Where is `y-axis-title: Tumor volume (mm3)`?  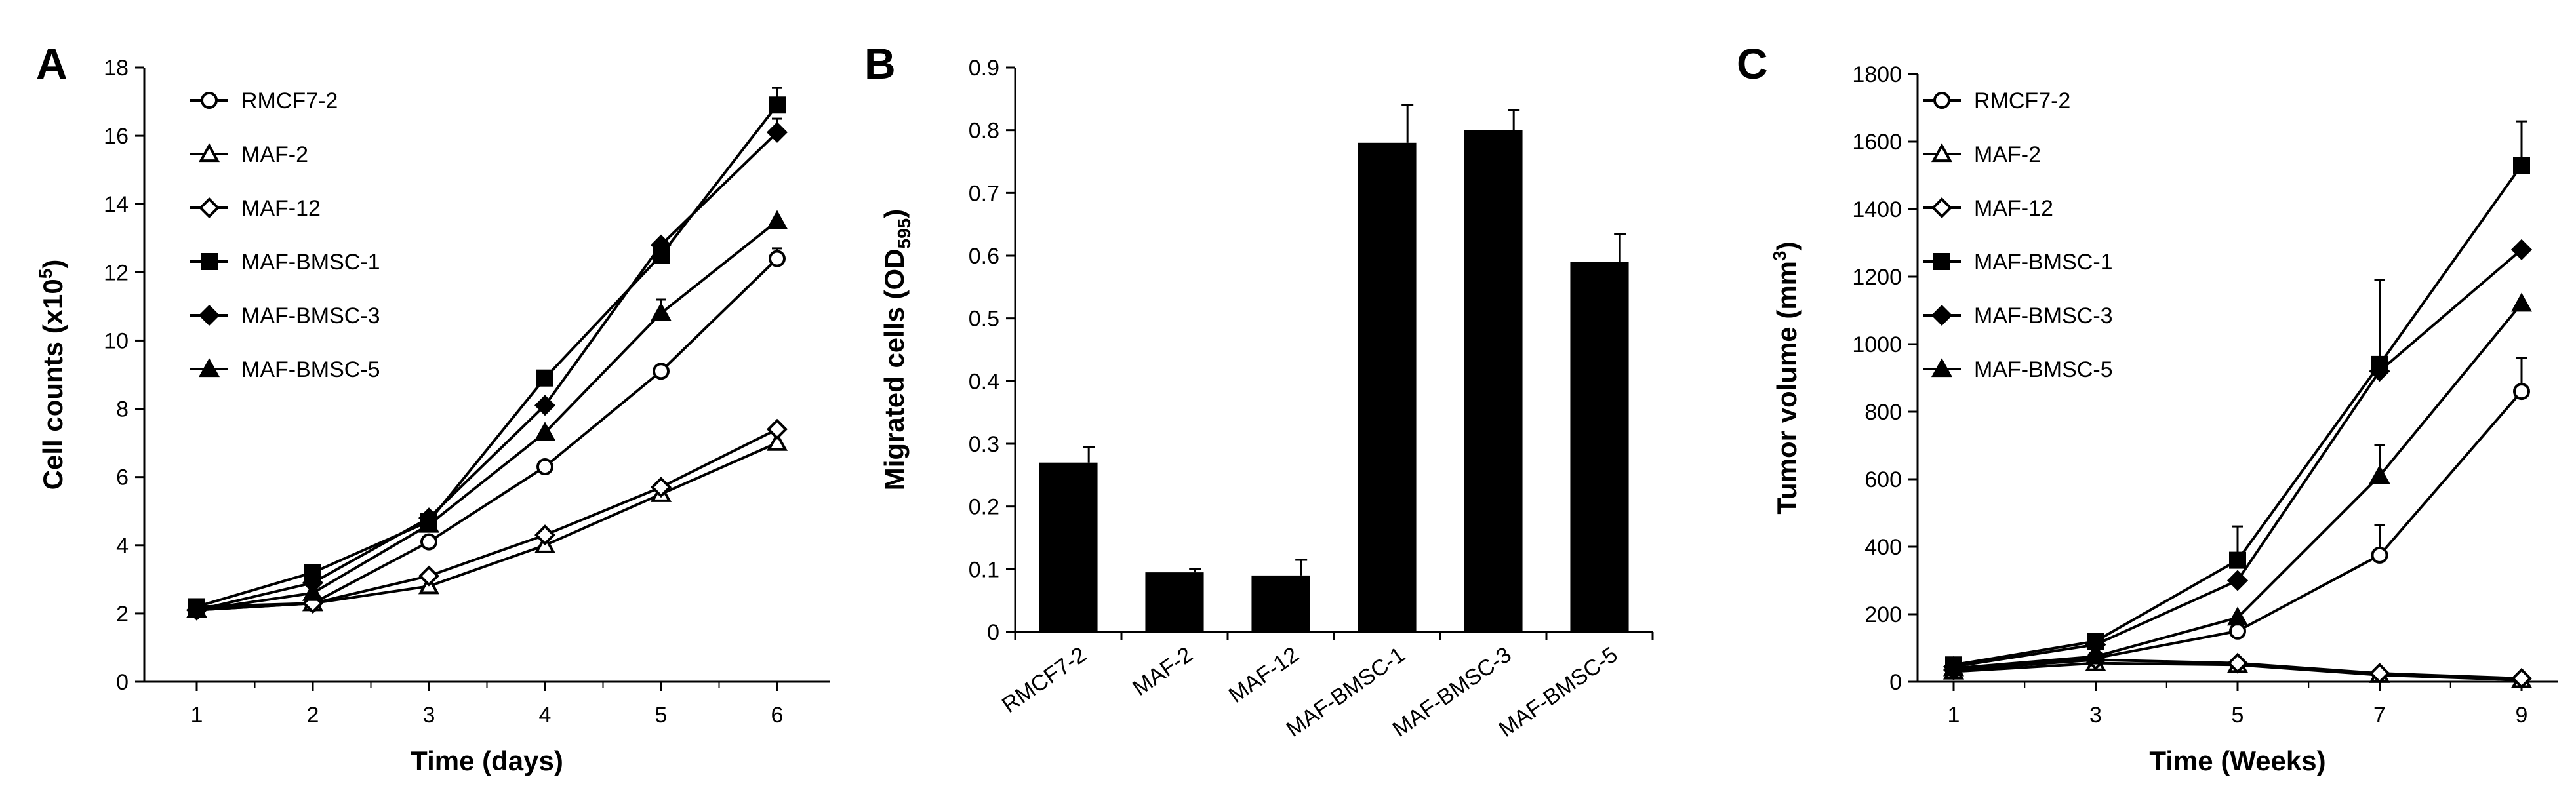
y-axis-title: Tumor volume (mm3) is located at coordinates (1785, 377).